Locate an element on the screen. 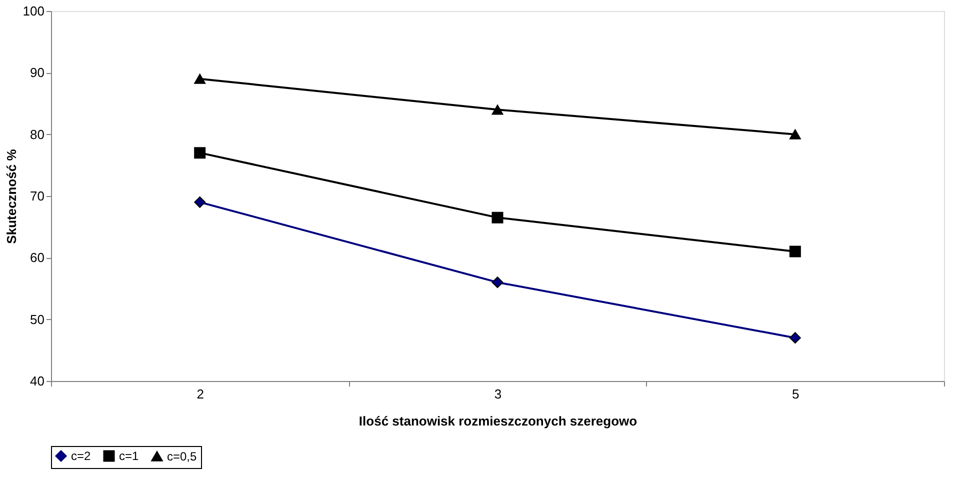 This screenshot has width=960, height=484. legend-label: c=2 is located at coordinates (81, 456).